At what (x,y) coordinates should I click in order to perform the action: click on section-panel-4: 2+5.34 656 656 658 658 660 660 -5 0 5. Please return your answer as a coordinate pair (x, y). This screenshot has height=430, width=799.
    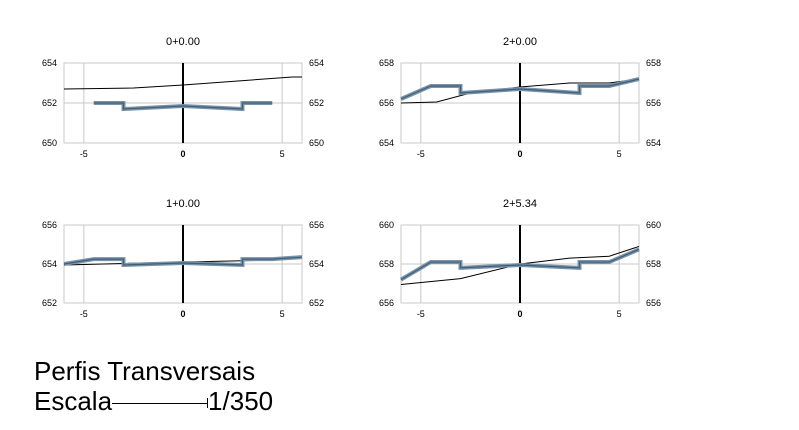
    Looking at the image, I should click on (520, 258).